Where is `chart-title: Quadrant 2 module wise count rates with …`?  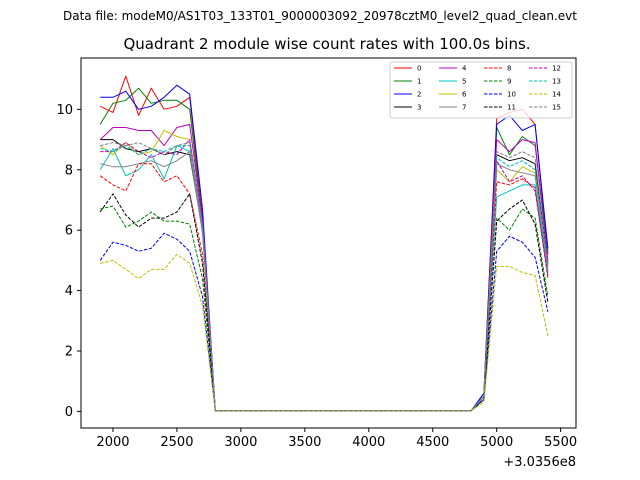 chart-title: Quadrant 2 module wise count rates with … is located at coordinates (326, 44).